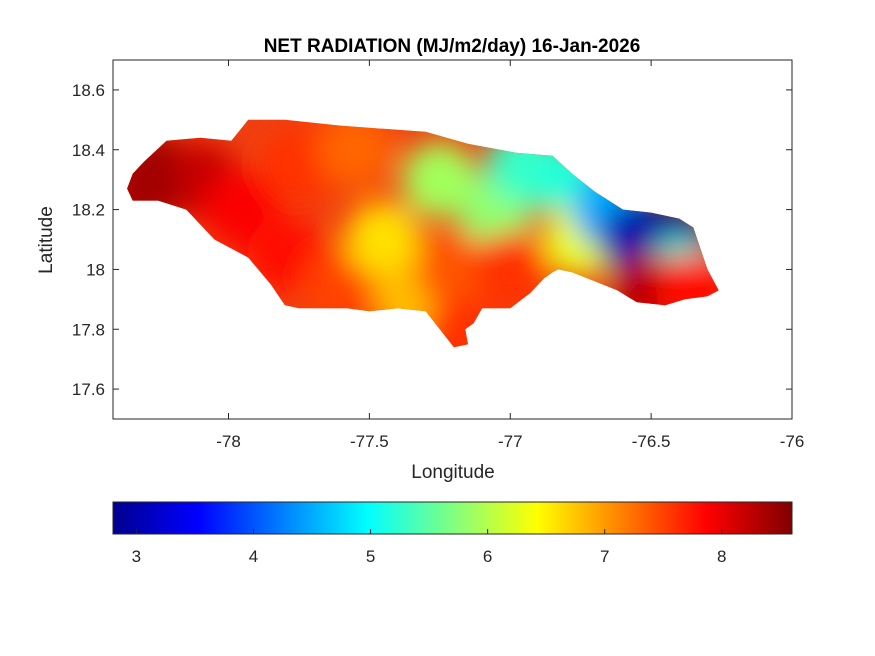 The height and width of the screenshot is (656, 875). Describe the element at coordinates (228, 441) in the screenshot. I see `x-tick-label: -78` at that location.